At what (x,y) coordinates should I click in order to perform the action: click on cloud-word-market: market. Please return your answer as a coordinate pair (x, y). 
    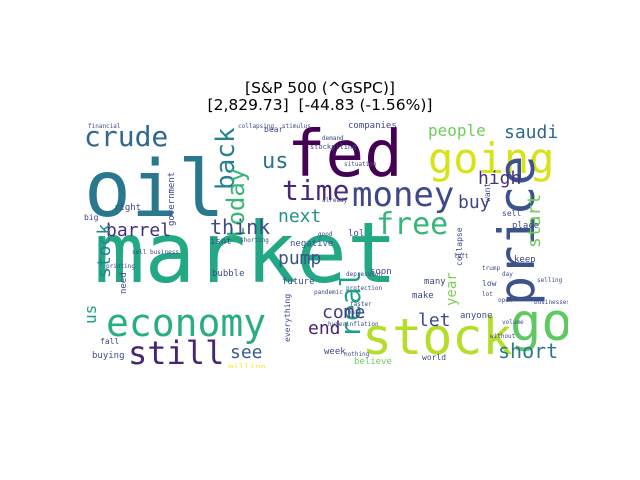
    Looking at the image, I should click on (245, 253).